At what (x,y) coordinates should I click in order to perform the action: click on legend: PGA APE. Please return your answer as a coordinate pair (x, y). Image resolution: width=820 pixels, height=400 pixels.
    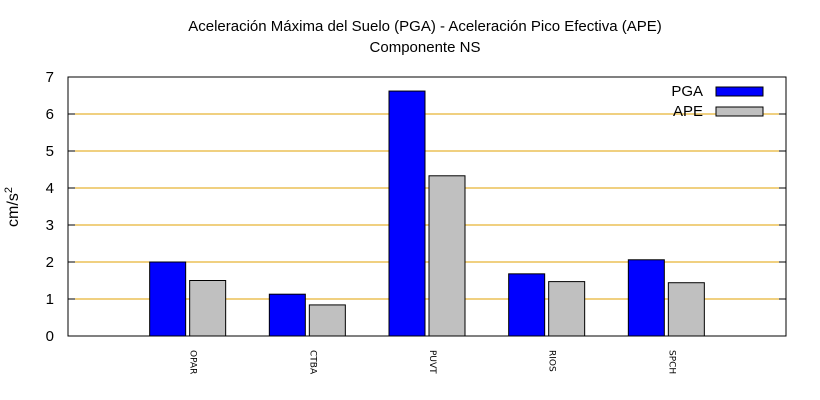
    Looking at the image, I should click on (717, 101).